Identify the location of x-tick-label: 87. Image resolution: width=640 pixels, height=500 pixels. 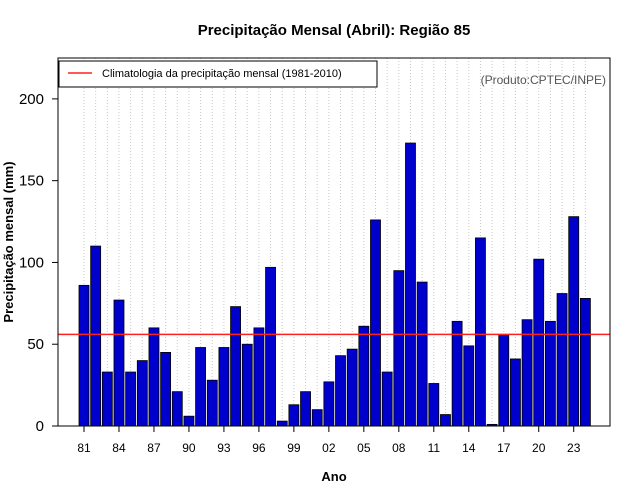
(154, 448).